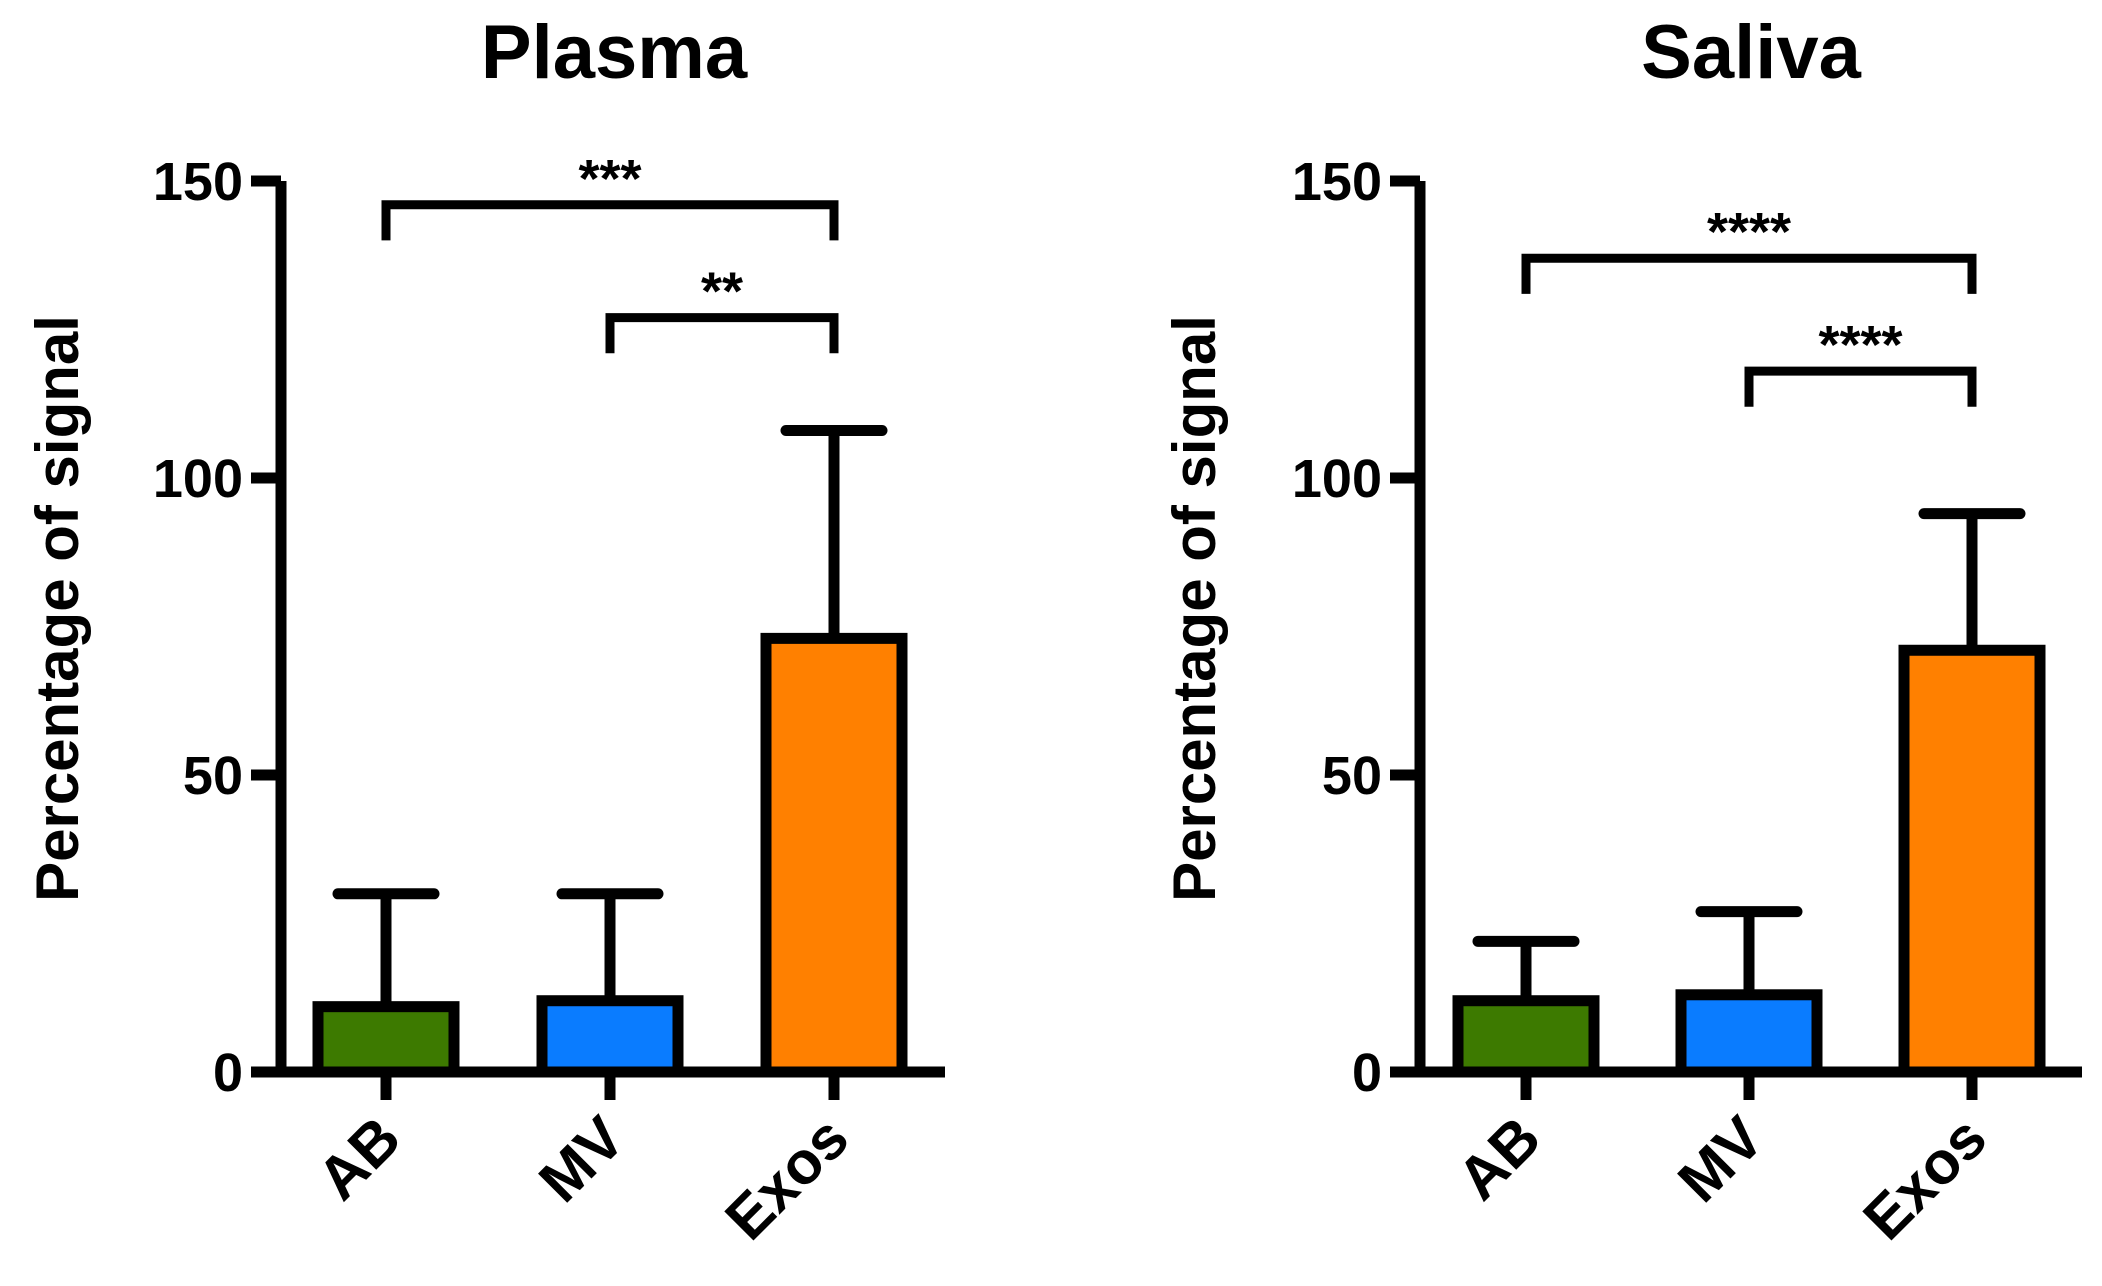  I want to click on chart-title: Saliva, so click(1751, 52).